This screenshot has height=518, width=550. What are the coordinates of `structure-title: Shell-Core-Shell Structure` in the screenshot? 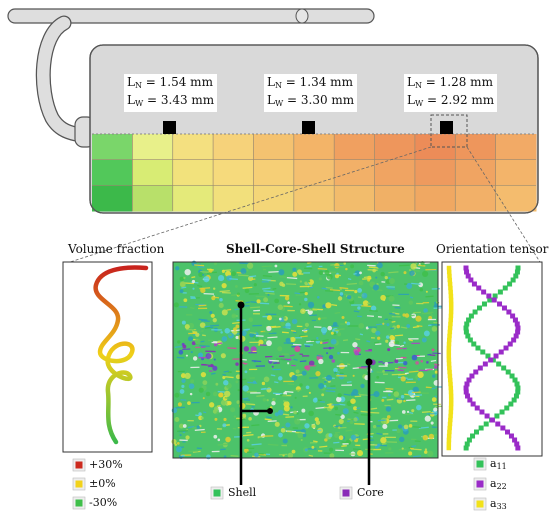 It's located at (315, 249).